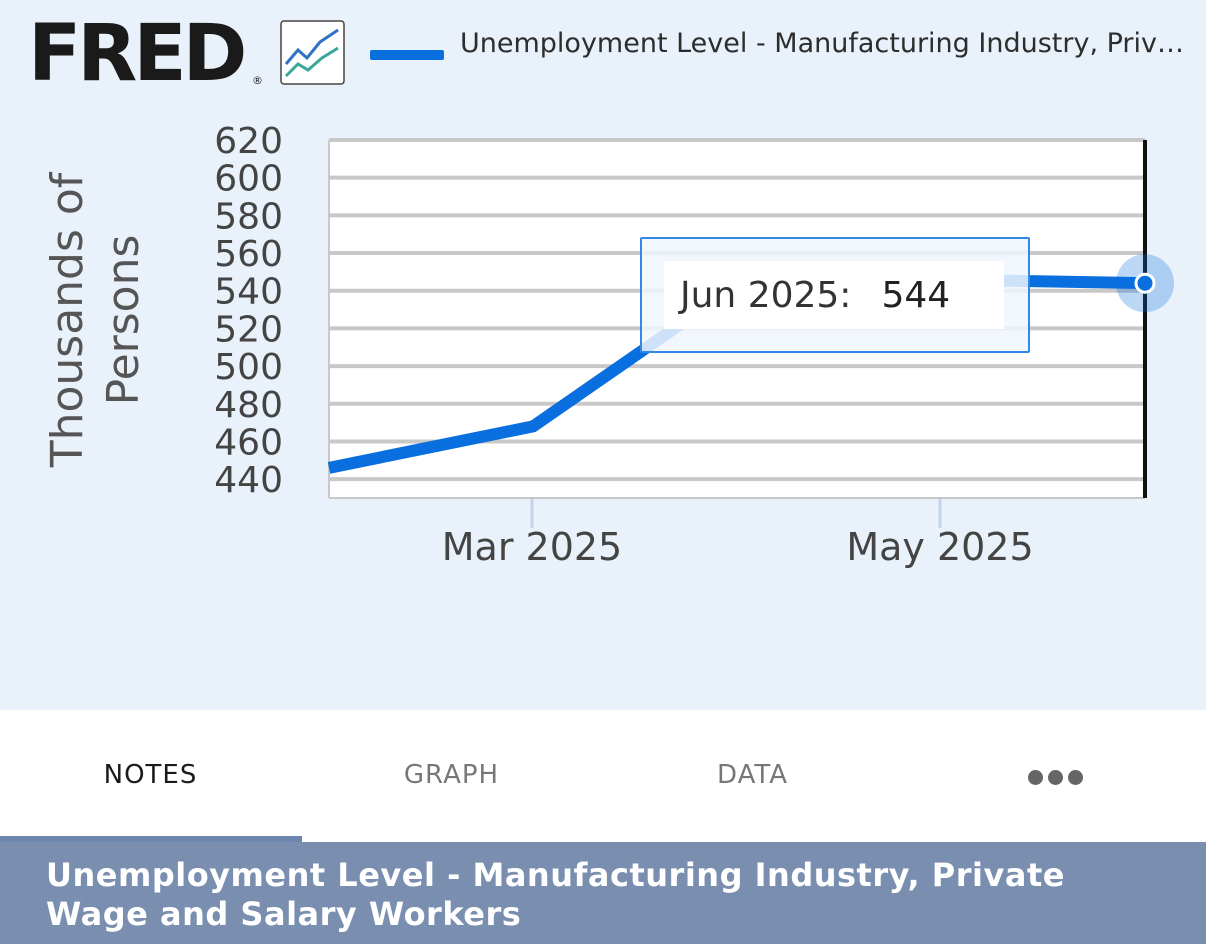 The width and height of the screenshot is (1206, 944). I want to click on y-tick-label: 620, so click(248, 141).